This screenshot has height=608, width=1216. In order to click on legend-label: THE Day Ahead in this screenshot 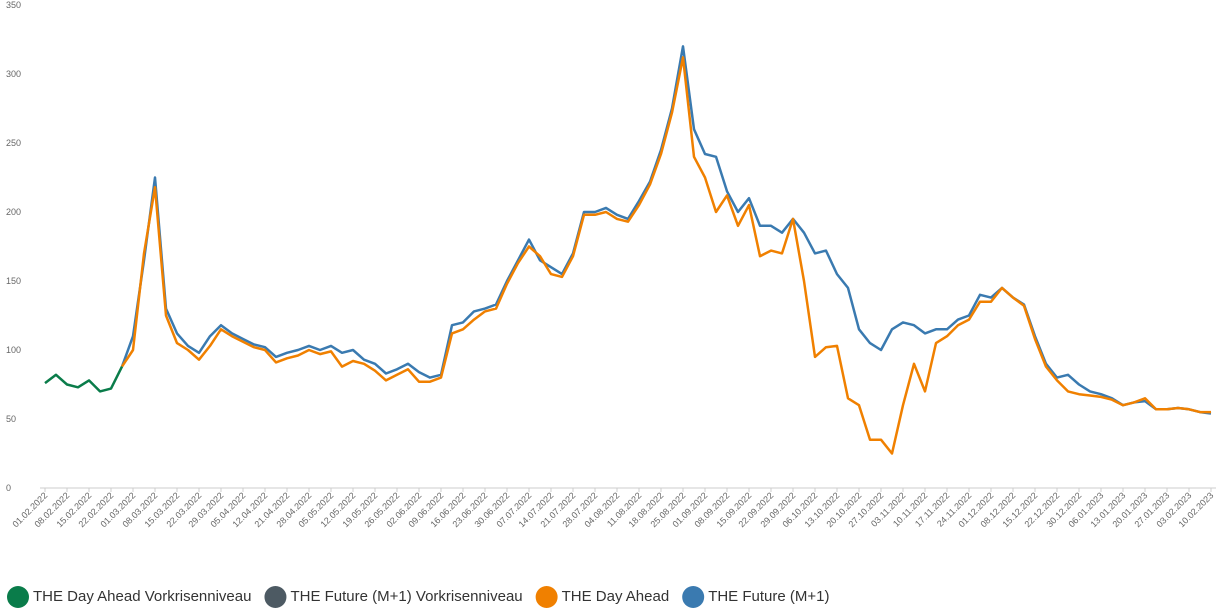, I will do `click(616, 596)`.